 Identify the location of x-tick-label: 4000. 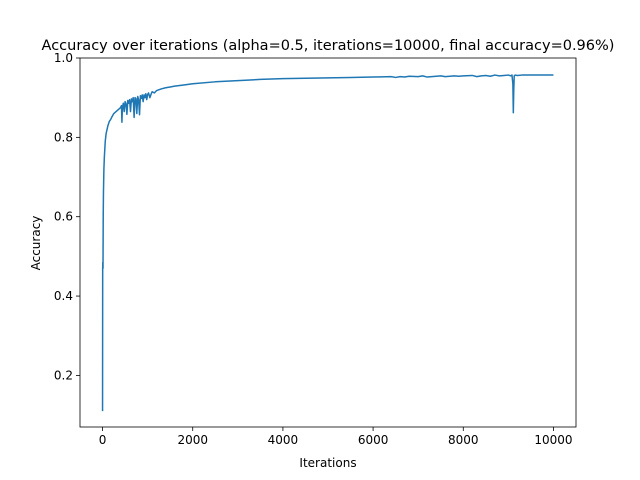
(283, 440).